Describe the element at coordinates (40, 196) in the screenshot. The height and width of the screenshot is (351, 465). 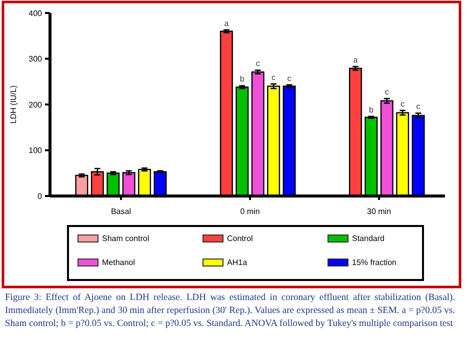
I see `y-tick-label: 0` at that location.